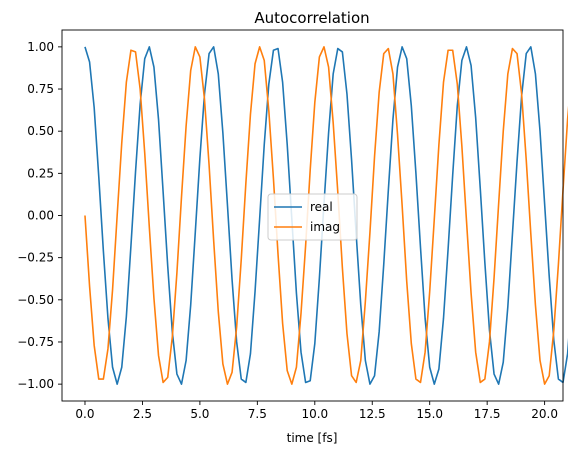  Describe the element at coordinates (35, 384) in the screenshot. I see `y-tick-label: −1.00` at that location.